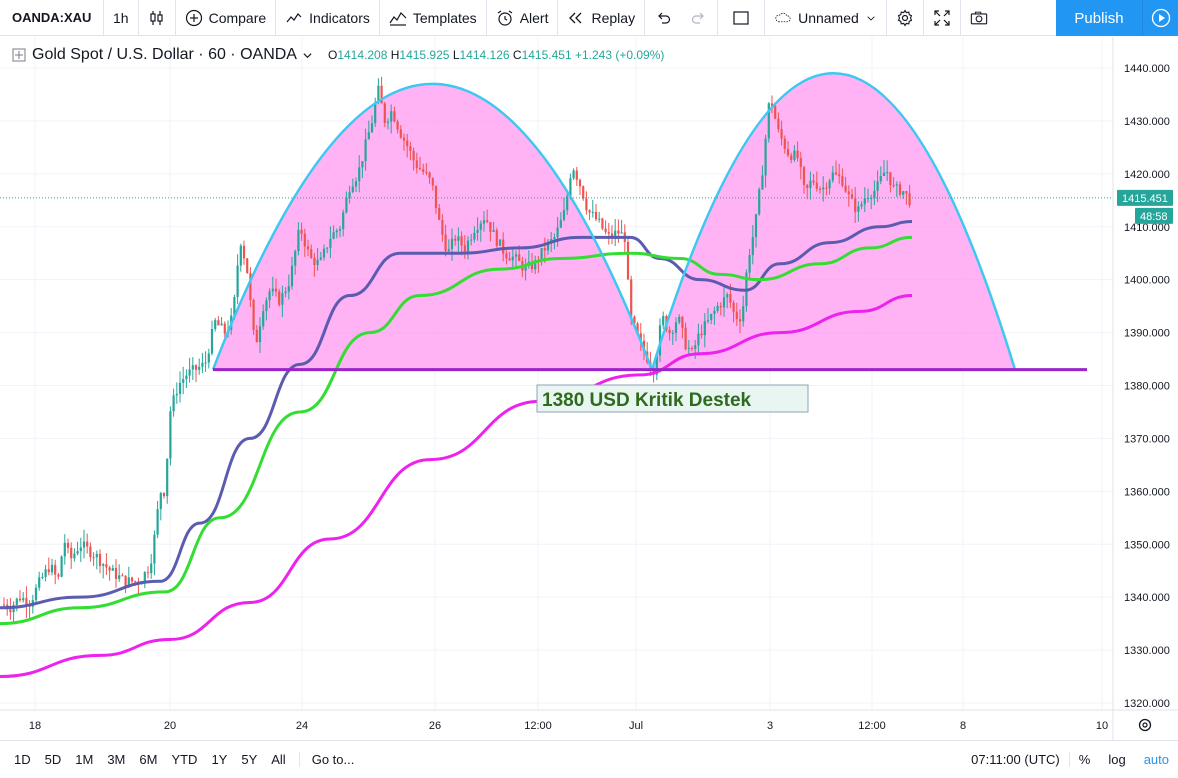  I want to click on fullscreen-button, so click(942, 18).